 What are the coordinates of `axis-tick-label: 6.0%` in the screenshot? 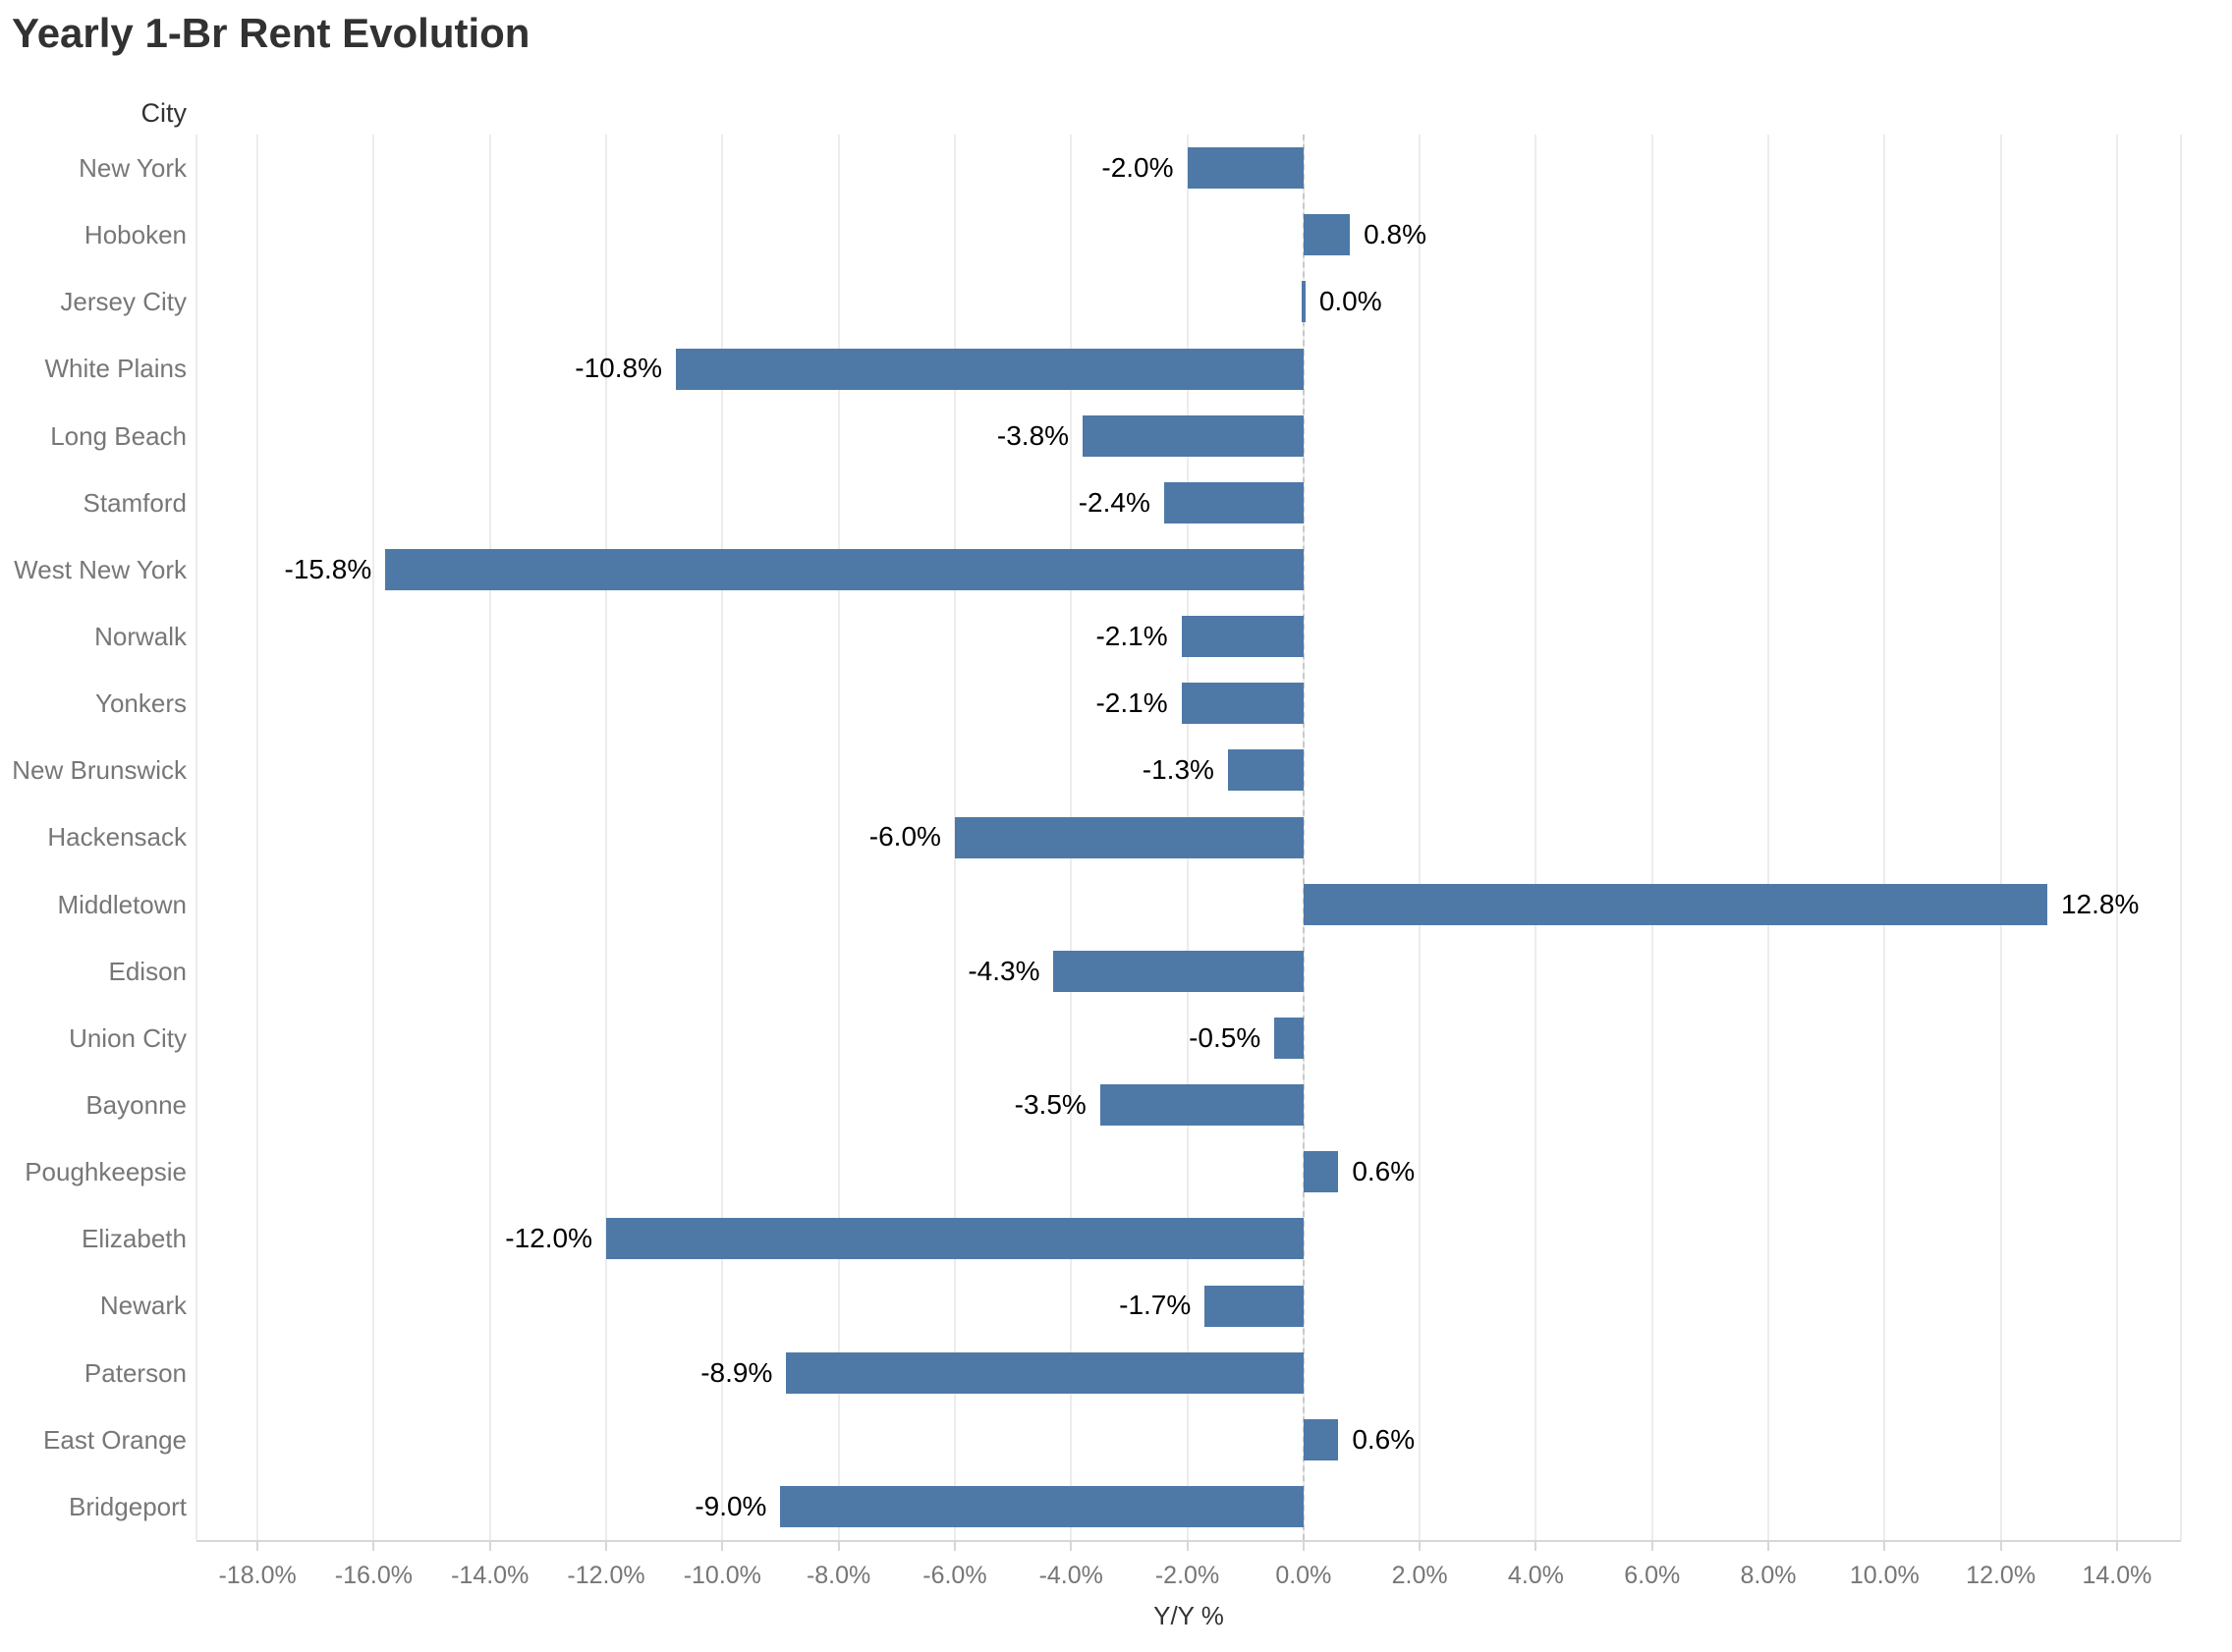 It's located at (1652, 1575).